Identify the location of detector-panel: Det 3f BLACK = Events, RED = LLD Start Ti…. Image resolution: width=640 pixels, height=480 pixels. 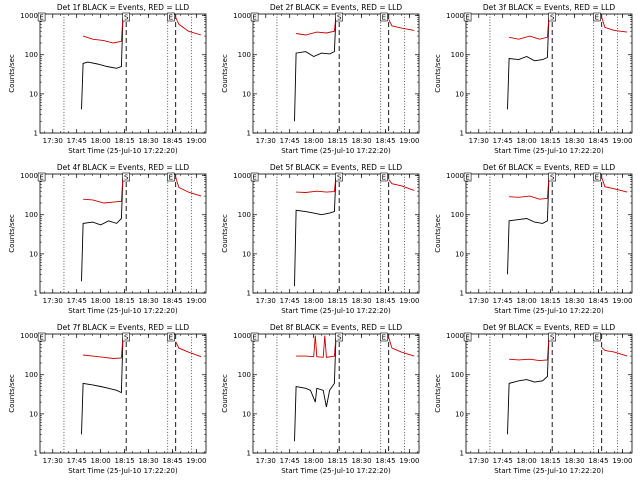
(532, 80).